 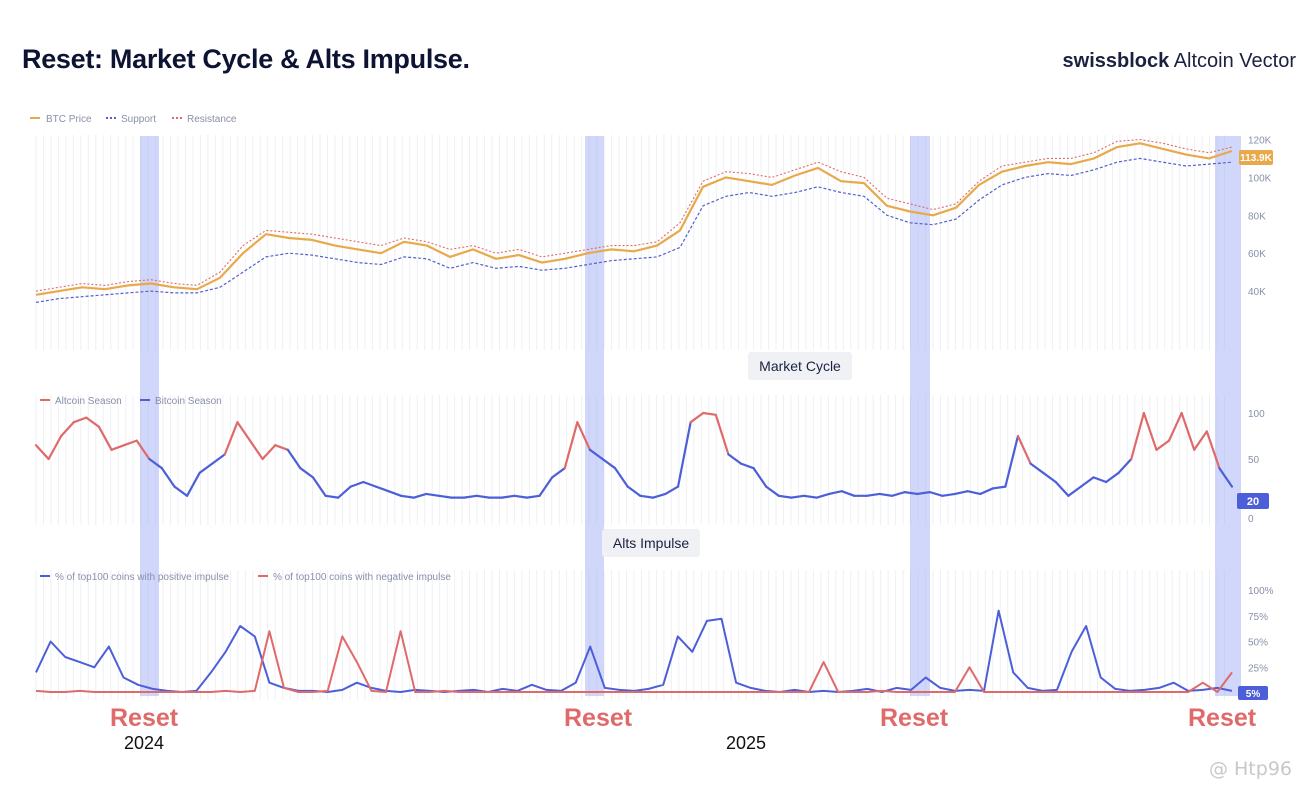 I want to click on market-cycle-text: Market Cycle, so click(x=800, y=366).